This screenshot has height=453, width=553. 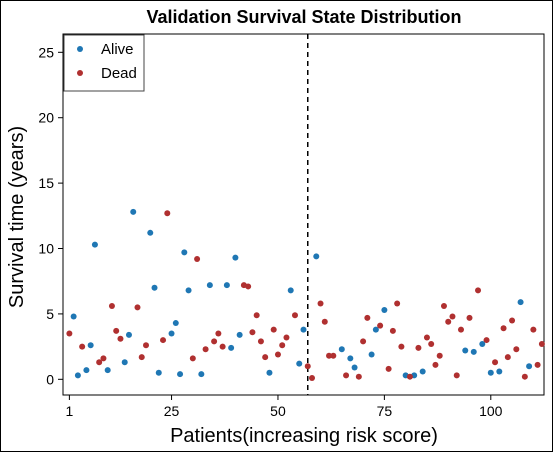 What do you see at coordinates (50, 379) in the screenshot?
I see `y-tick-label: 0` at bounding box center [50, 379].